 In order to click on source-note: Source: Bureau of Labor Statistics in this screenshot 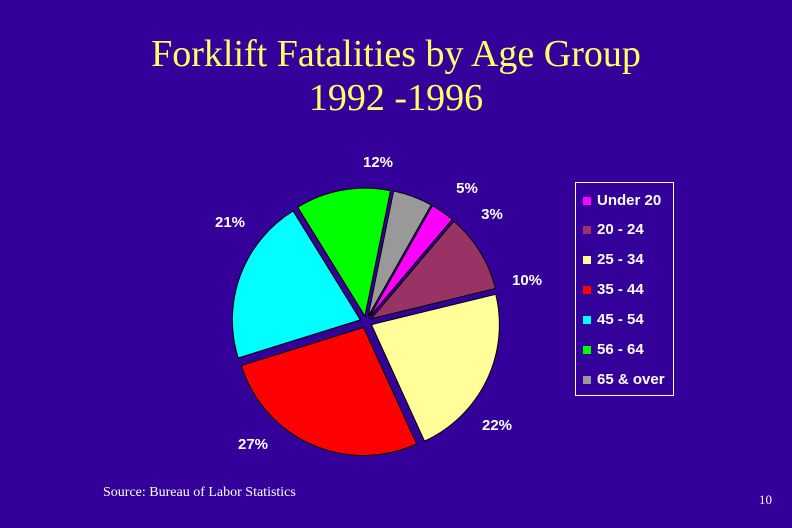, I will do `click(199, 492)`.